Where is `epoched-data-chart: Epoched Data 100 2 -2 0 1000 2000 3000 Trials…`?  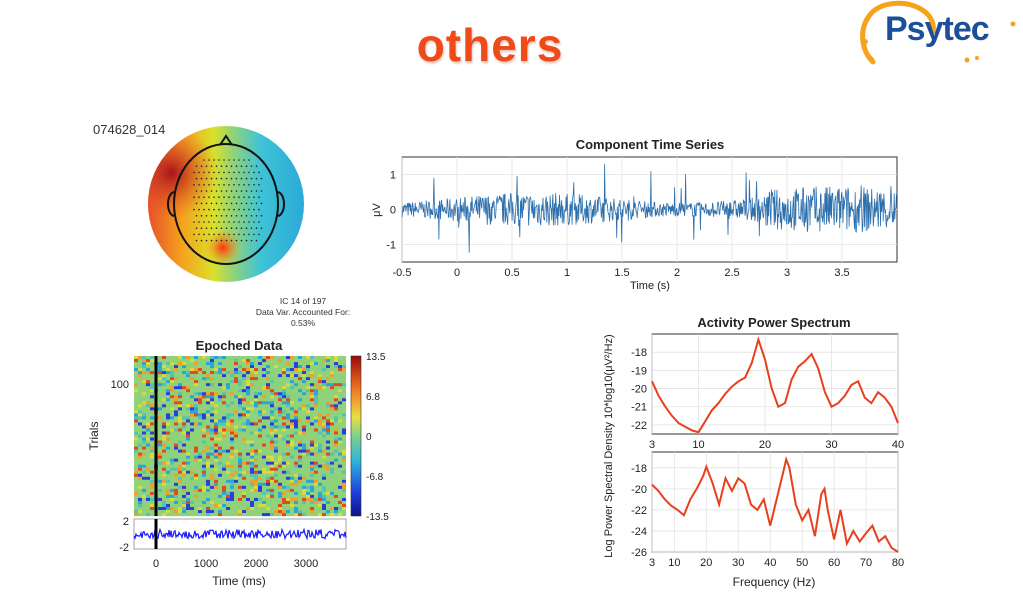
epoched-data-chart: Epoched Data 100 2 -2 0 1000 2000 3000 Trials… is located at coordinates (238, 463).